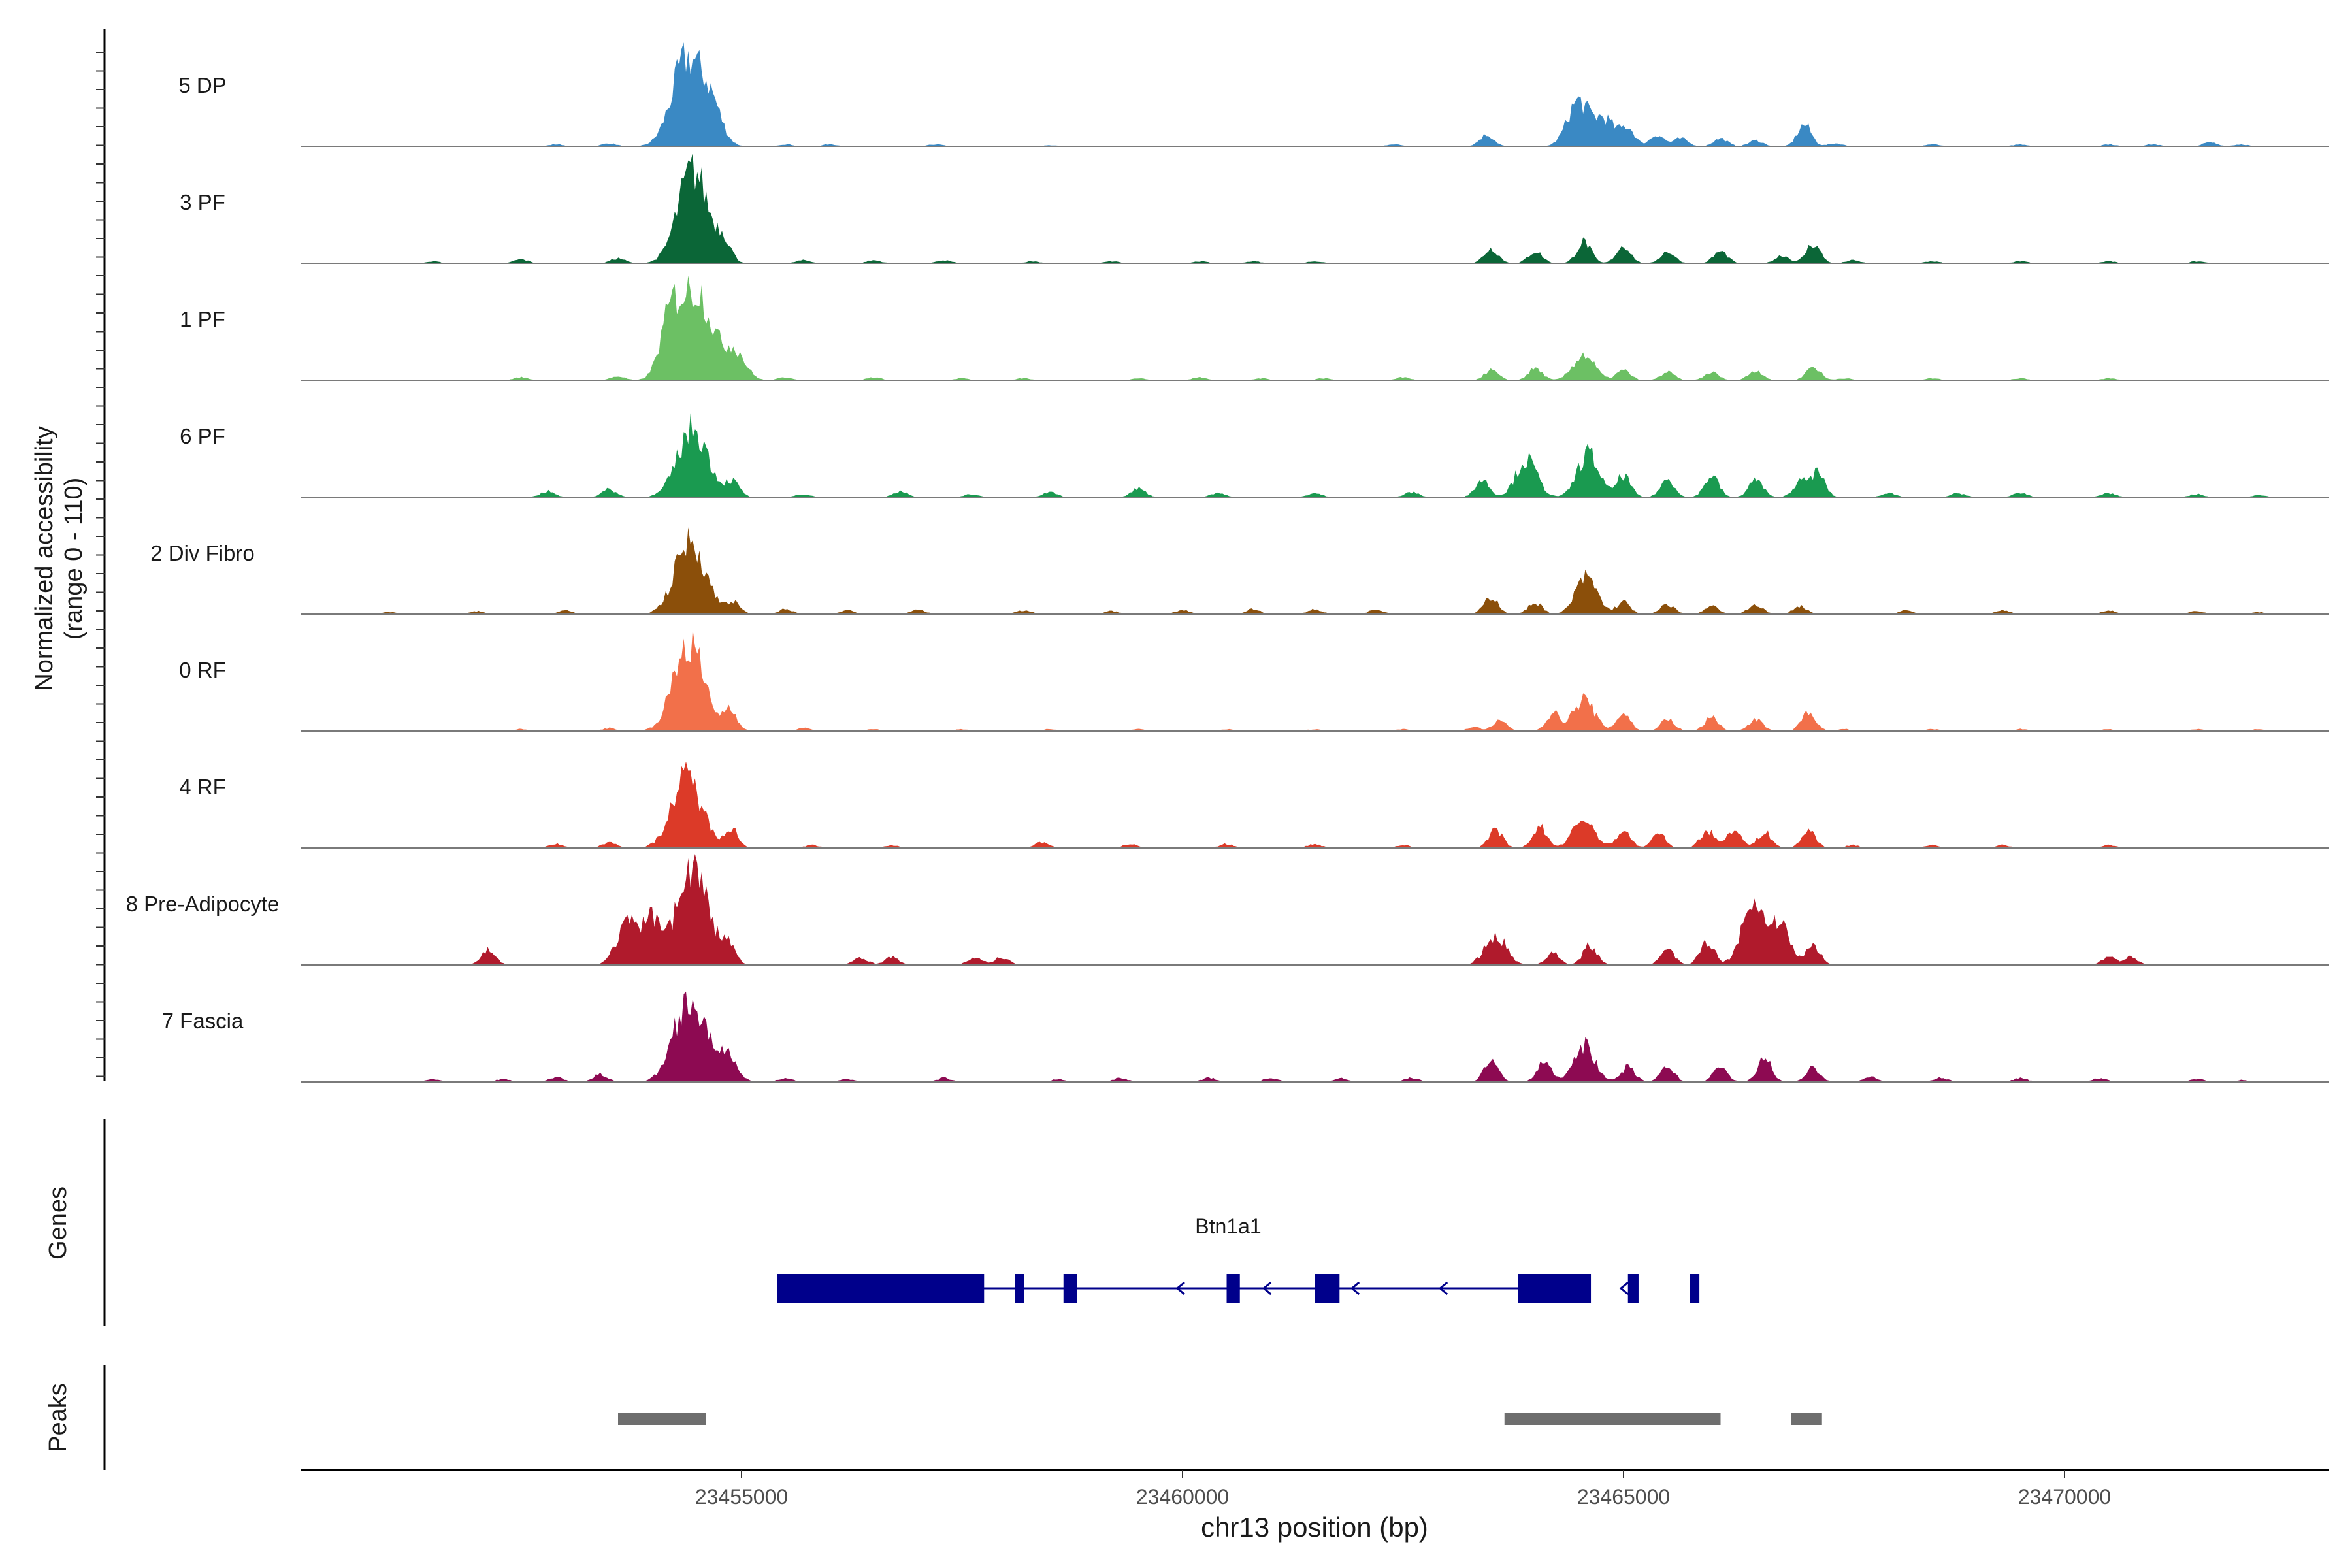 The width and height of the screenshot is (2352, 1568). I want to click on track-0-rf: 0 RF, so click(1254, 680).